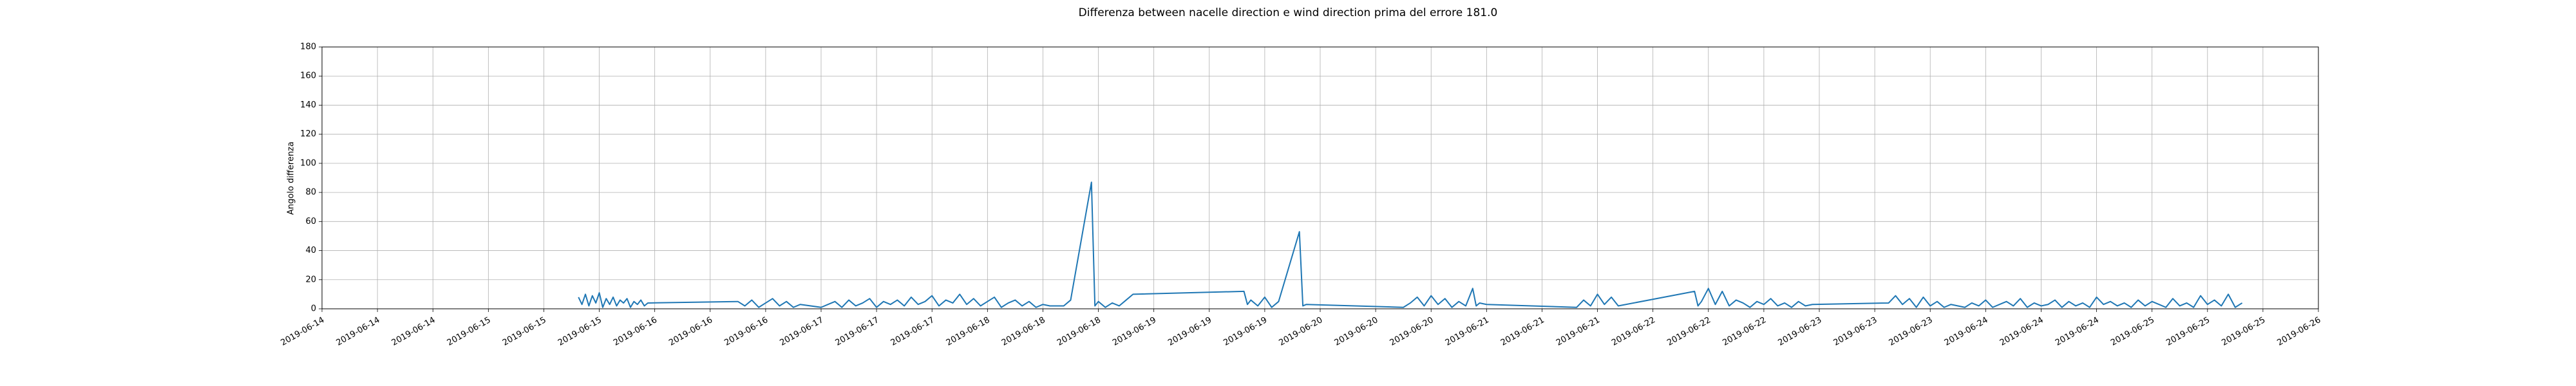 The image size is (2576, 386). Describe the element at coordinates (308, 163) in the screenshot. I see `y-tick-label: 100` at that location.